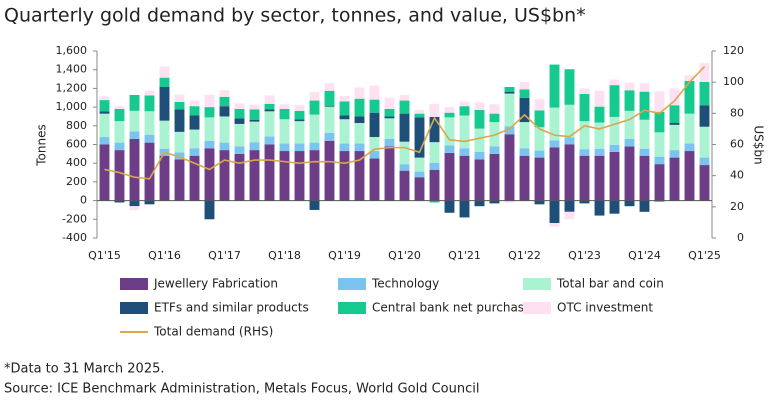  I want to click on y2-tick-label: 60, so click(737, 144).